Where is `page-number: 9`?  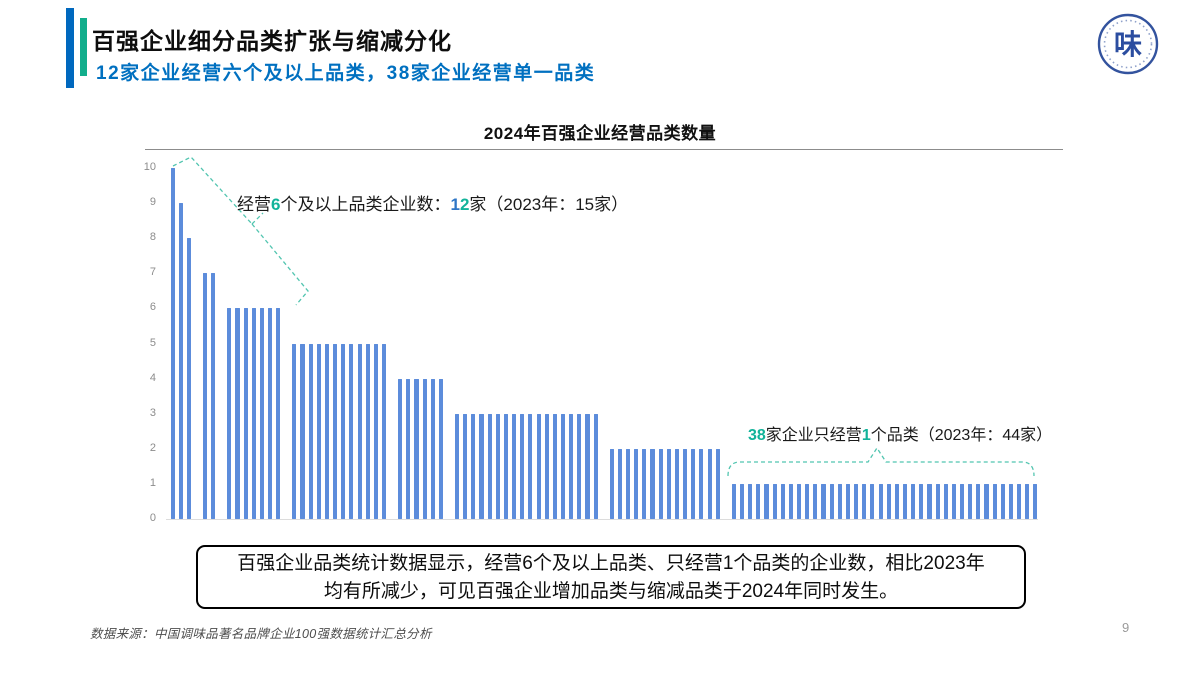 page-number: 9 is located at coordinates (1126, 627).